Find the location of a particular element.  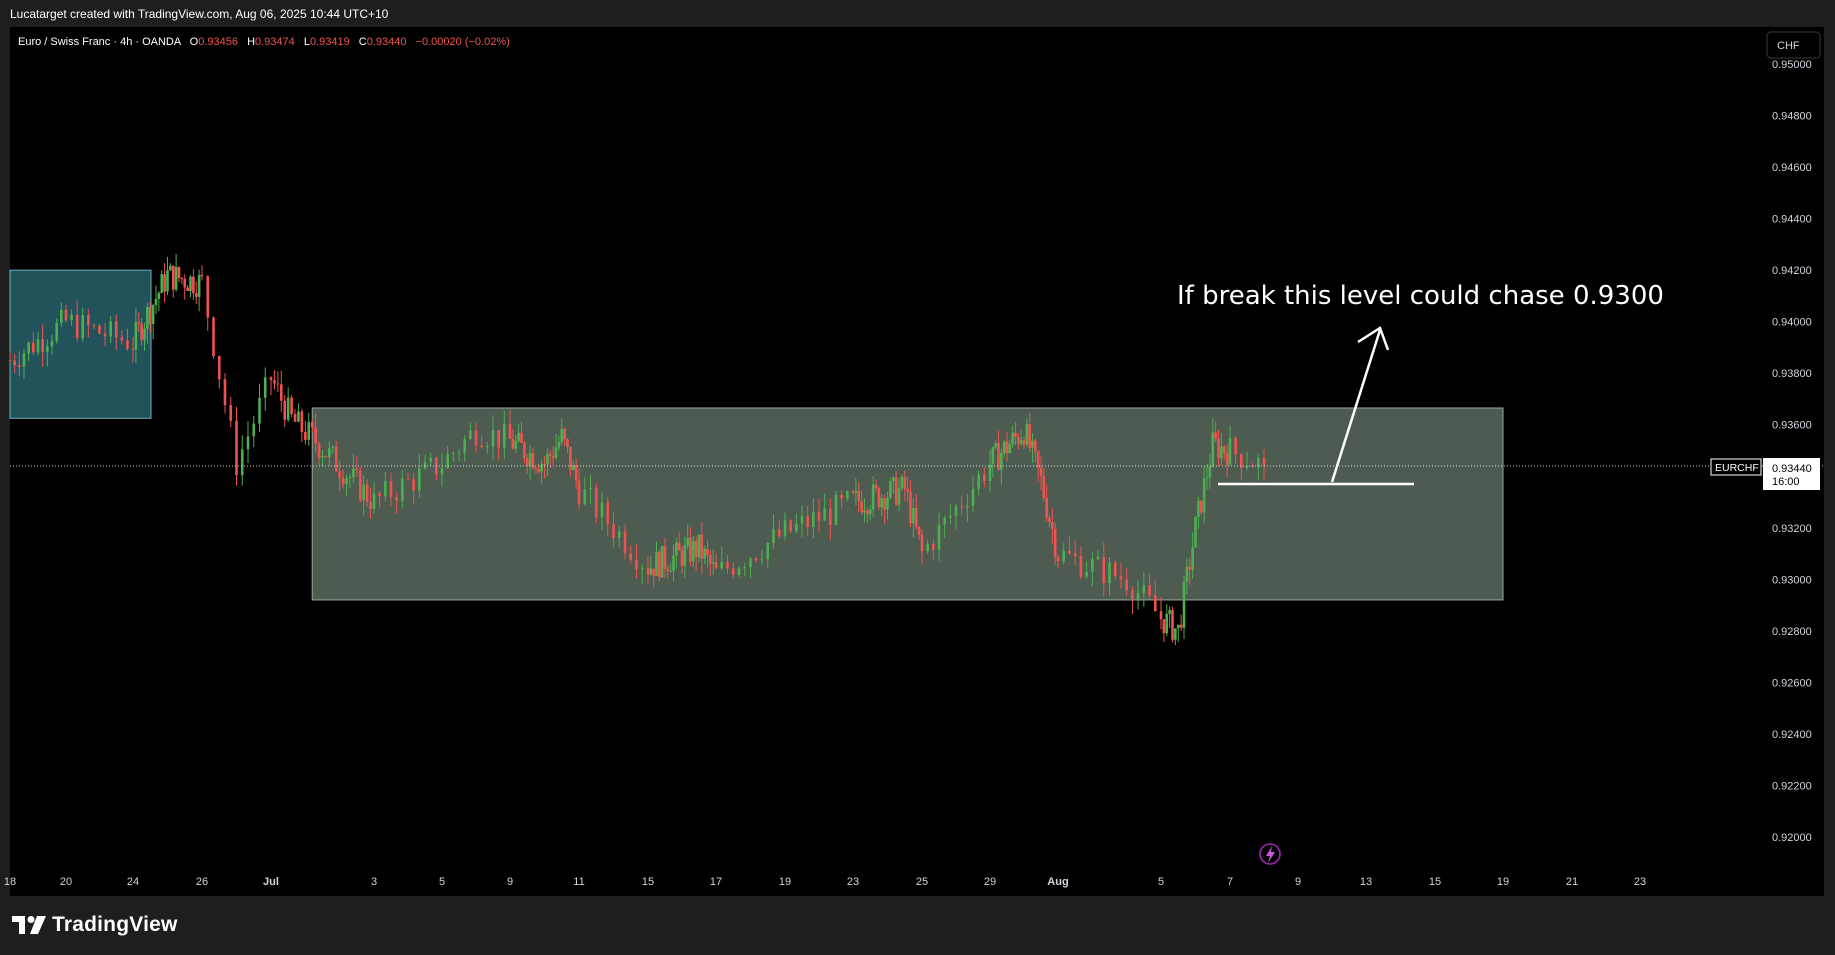

legend-open-label: O is located at coordinates (194, 42).